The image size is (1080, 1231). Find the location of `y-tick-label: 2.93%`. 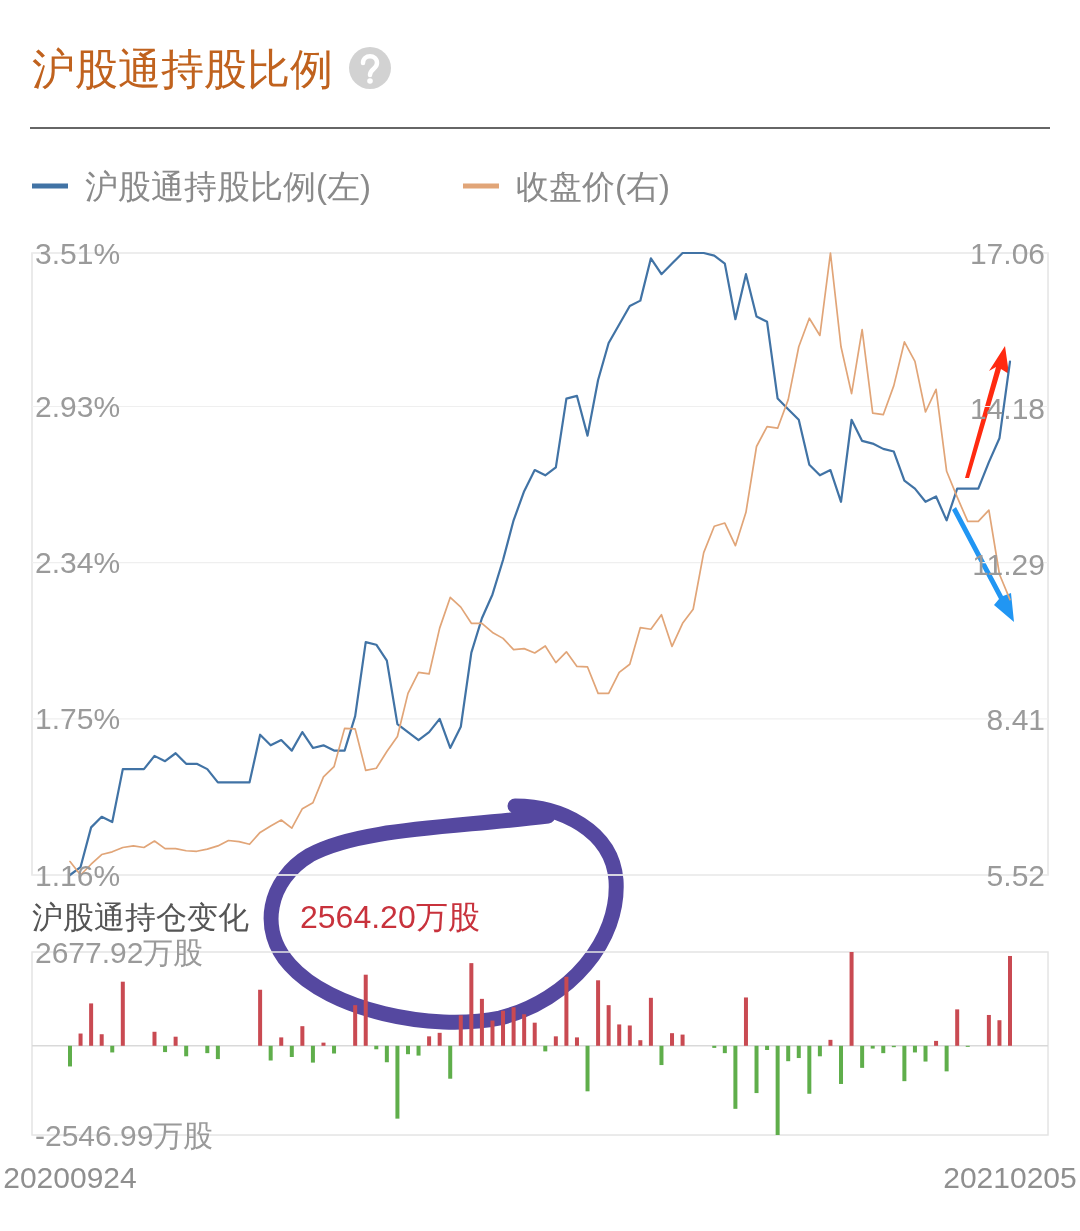

y-tick-label: 2.93% is located at coordinates (78, 407).